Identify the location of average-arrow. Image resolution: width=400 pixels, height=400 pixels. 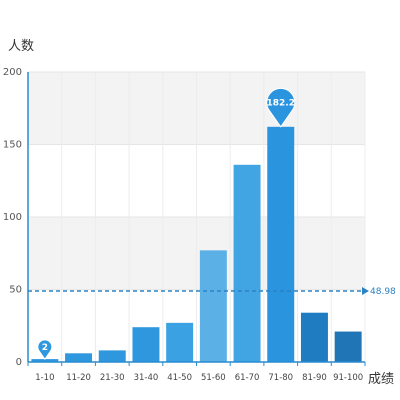
(365, 290).